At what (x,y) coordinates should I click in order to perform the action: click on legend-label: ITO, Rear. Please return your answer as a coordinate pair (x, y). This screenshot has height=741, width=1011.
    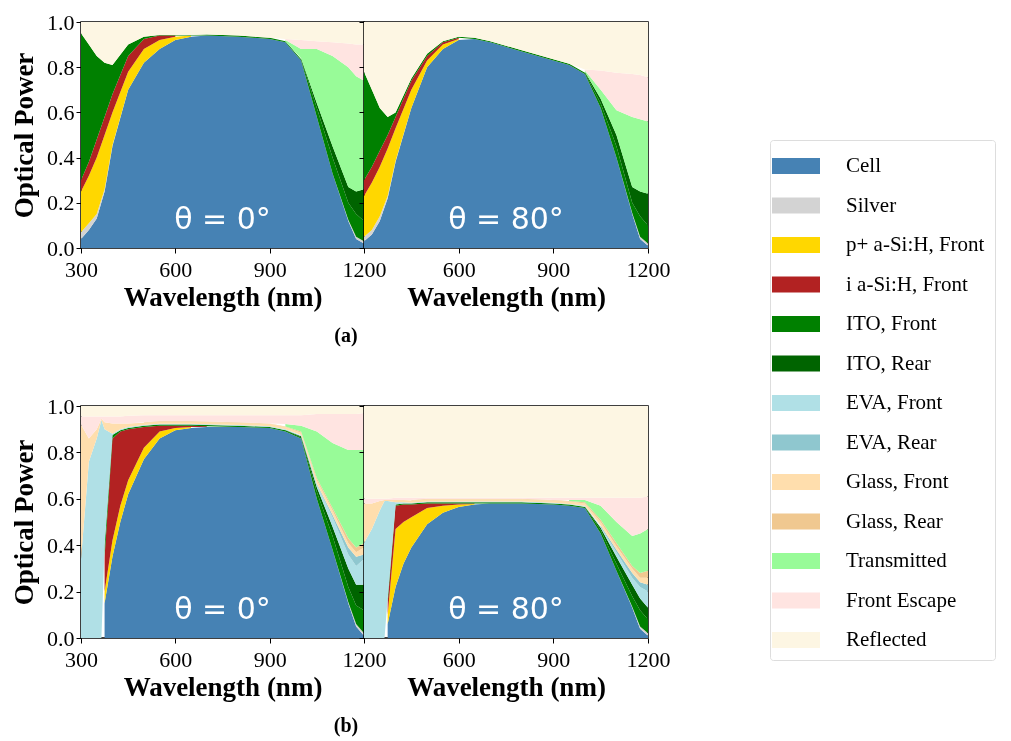
    Looking at the image, I should click on (888, 362).